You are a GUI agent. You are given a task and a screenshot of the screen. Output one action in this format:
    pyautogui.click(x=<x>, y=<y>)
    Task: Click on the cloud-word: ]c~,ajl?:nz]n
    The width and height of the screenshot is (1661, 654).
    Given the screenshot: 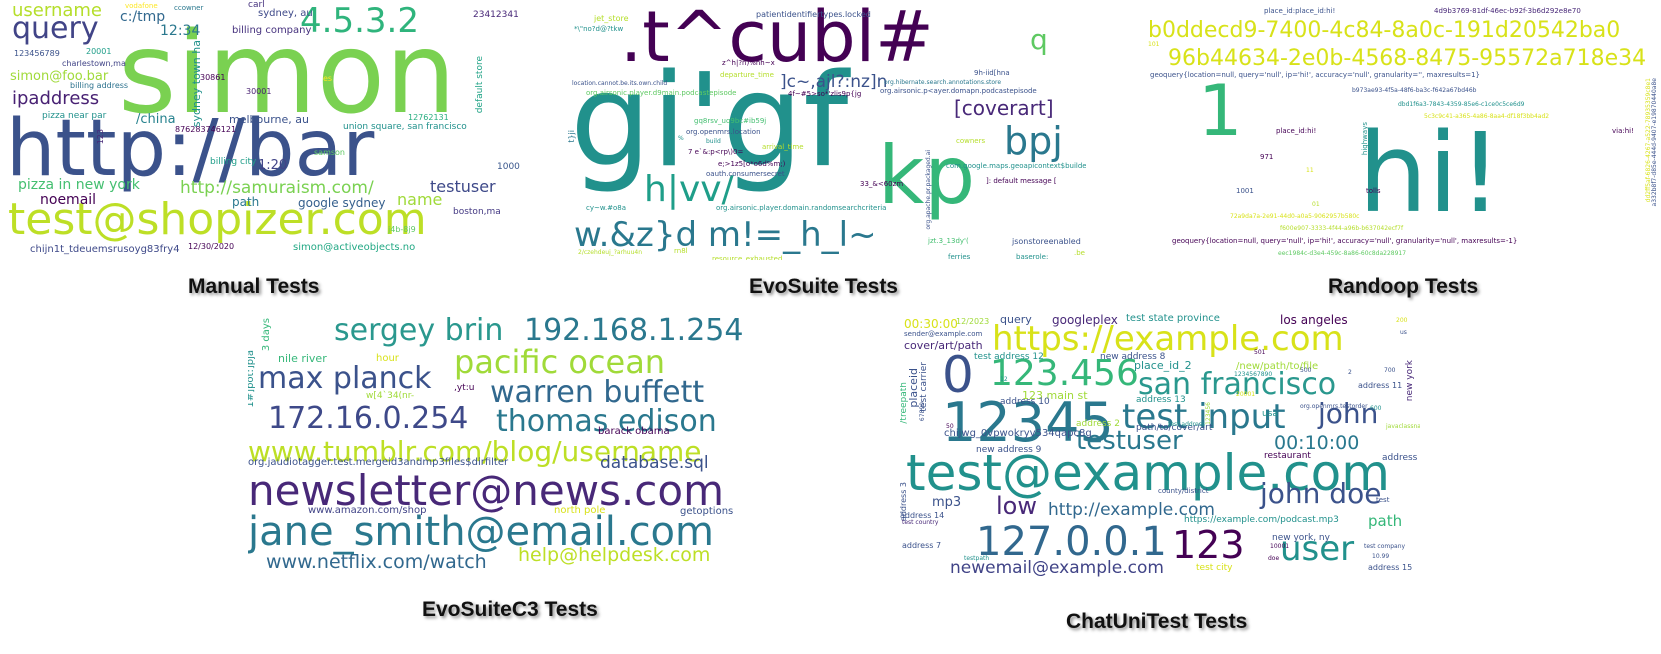 What is the action you would take?
    pyautogui.click(x=834, y=82)
    